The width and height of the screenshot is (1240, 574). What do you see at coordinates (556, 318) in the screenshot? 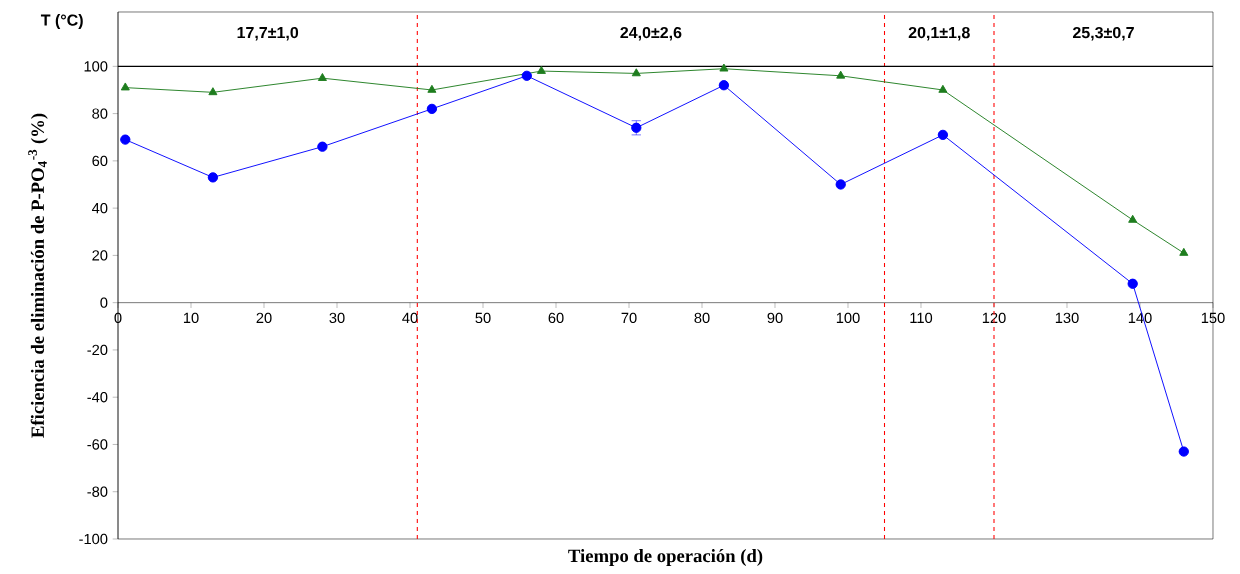
I see `x-tick-label: 60` at bounding box center [556, 318].